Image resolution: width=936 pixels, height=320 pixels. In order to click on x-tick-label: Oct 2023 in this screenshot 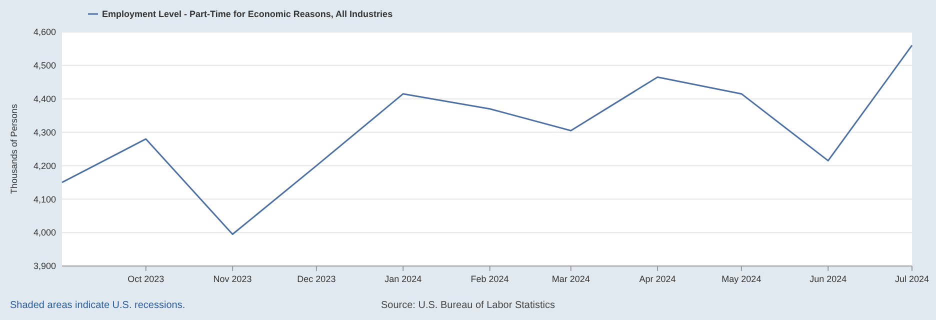, I will do `click(146, 279)`.